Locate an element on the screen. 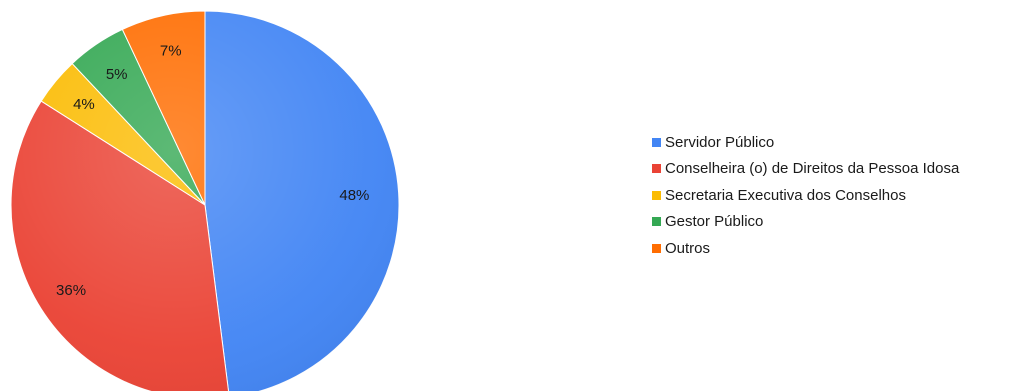  pie-slice-label-3: 4% is located at coordinates (84, 104).